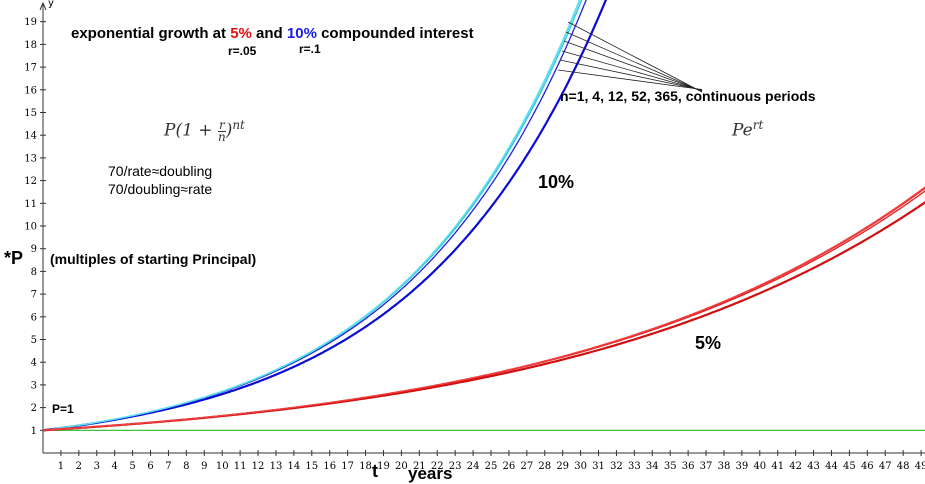  Describe the element at coordinates (652, 466) in the screenshot. I see `x-tick-label: 34` at that location.